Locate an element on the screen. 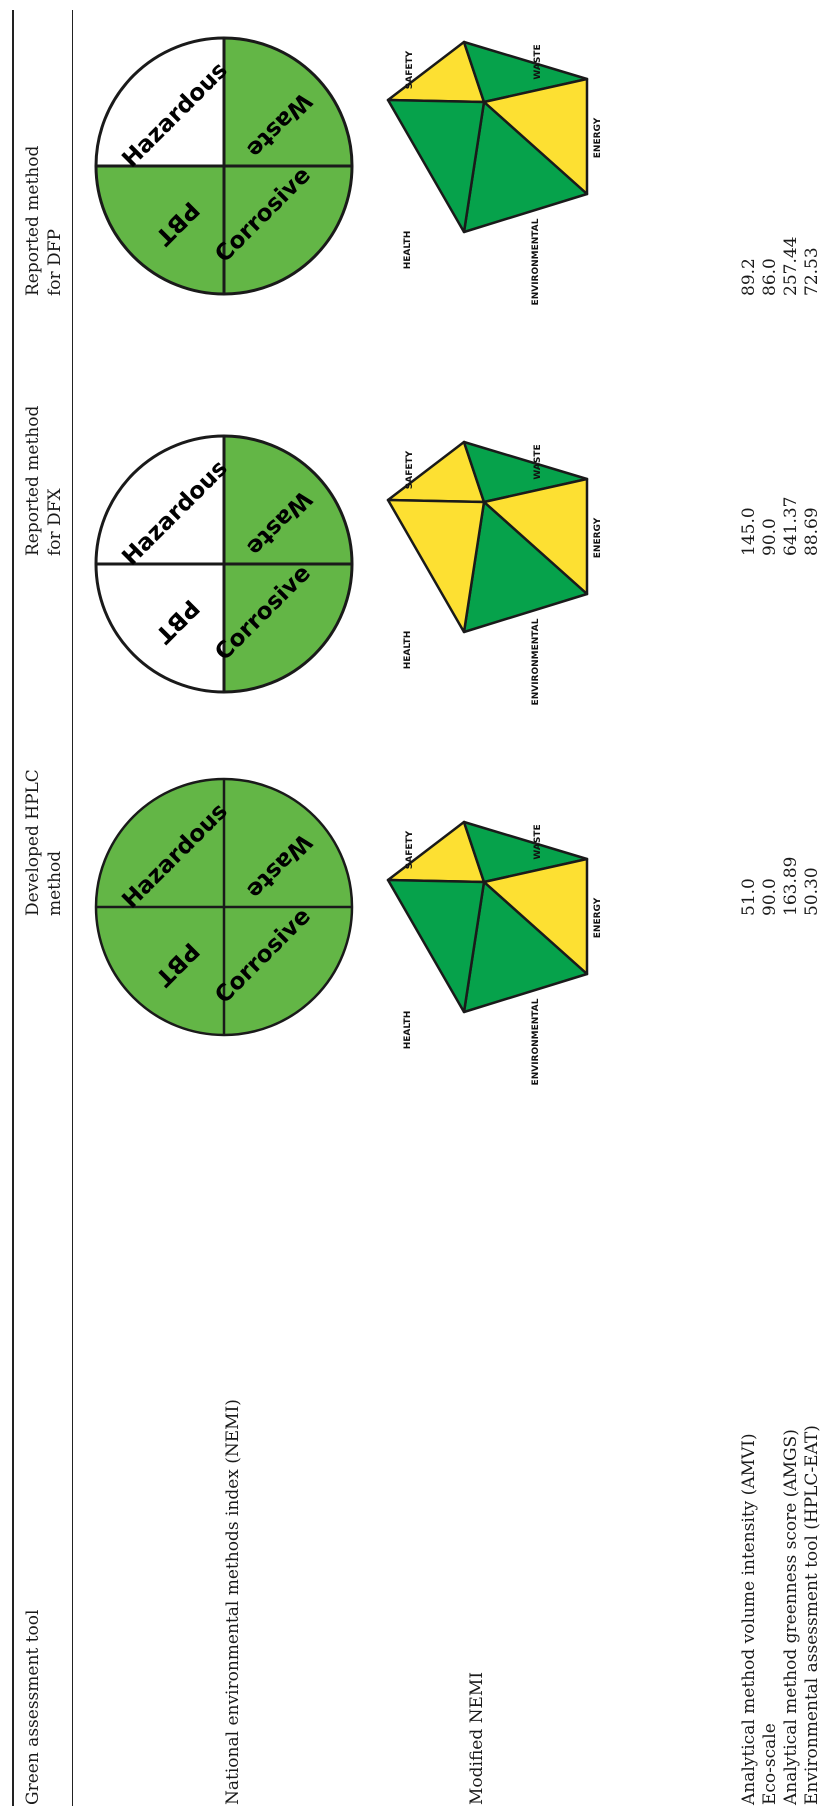 This screenshot has height=1814, width=828. header-tool: Green assessment tool is located at coordinates (33, 1707).